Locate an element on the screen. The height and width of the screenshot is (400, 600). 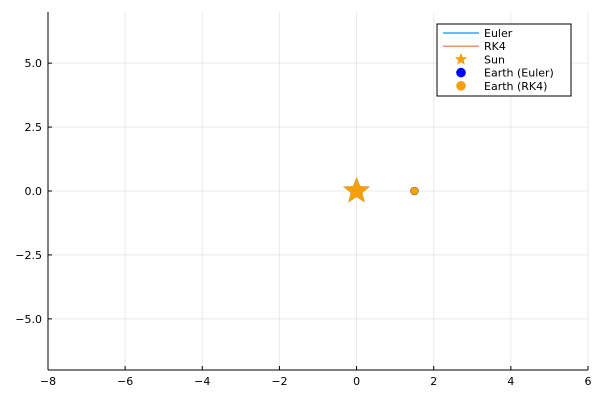
x-tick-label: −2 is located at coordinates (279, 381).